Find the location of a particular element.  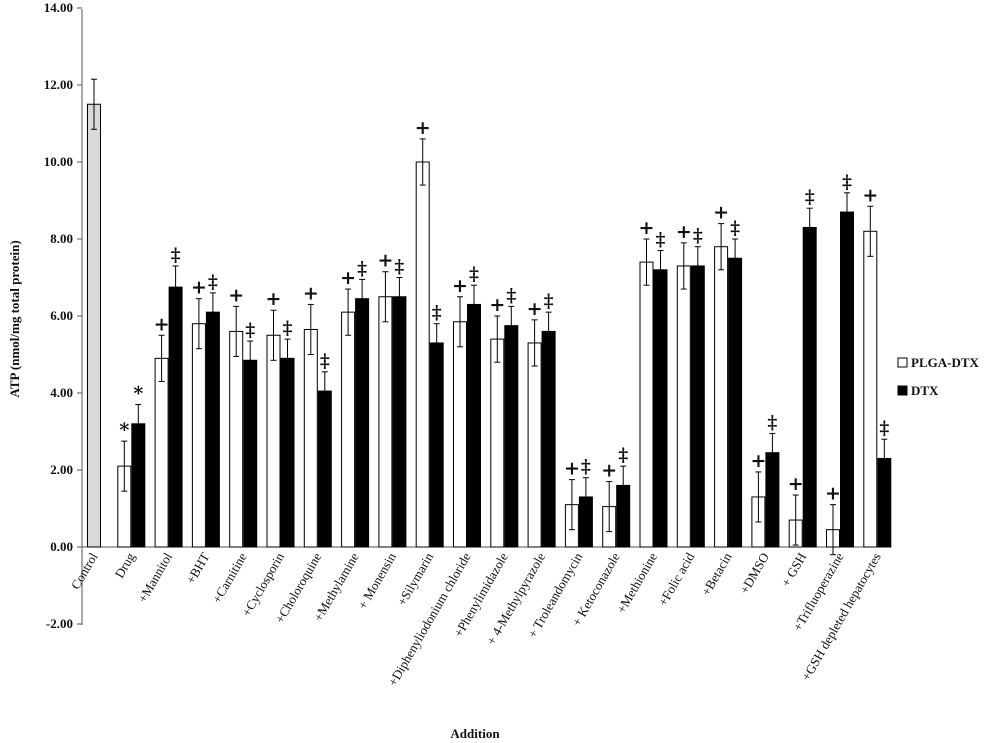

legend-label-dtx: DTX is located at coordinates (925, 390).